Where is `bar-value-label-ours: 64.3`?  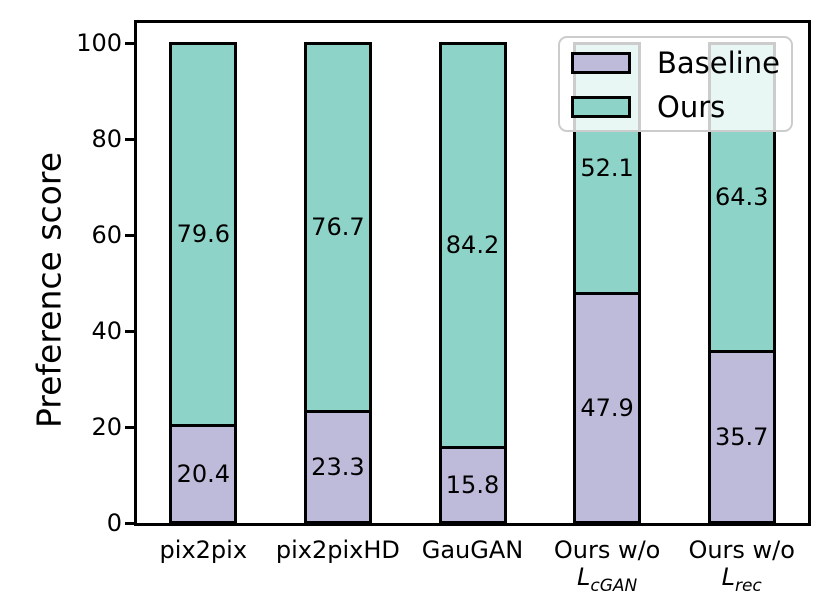
bar-value-label-ours: 64.3 is located at coordinates (741, 197).